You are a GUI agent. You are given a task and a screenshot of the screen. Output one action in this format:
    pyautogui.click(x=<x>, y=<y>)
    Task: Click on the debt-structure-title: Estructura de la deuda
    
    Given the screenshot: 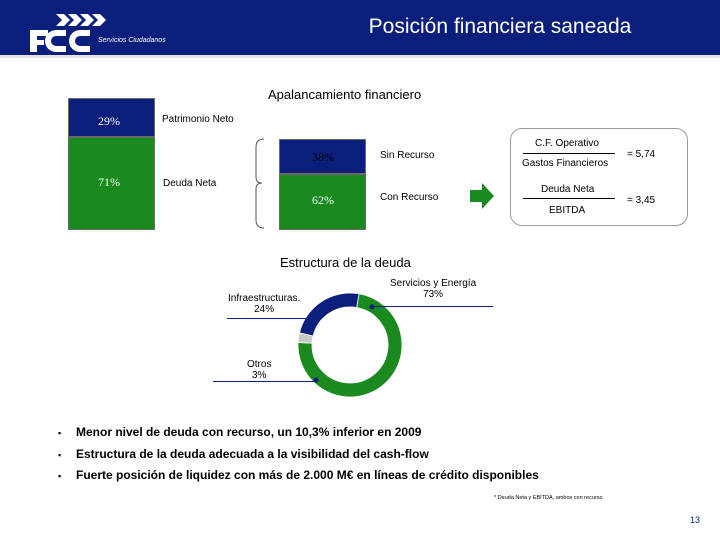 What is the action you would take?
    pyautogui.click(x=345, y=262)
    